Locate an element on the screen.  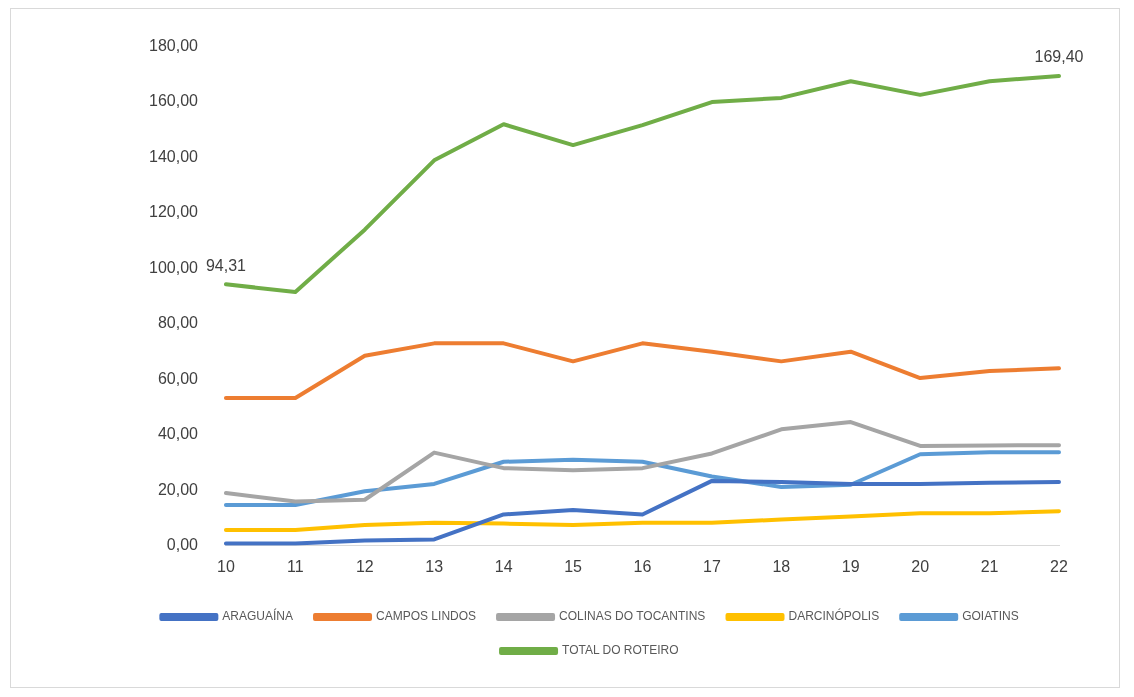
x-tick-label: 10 is located at coordinates (226, 566).